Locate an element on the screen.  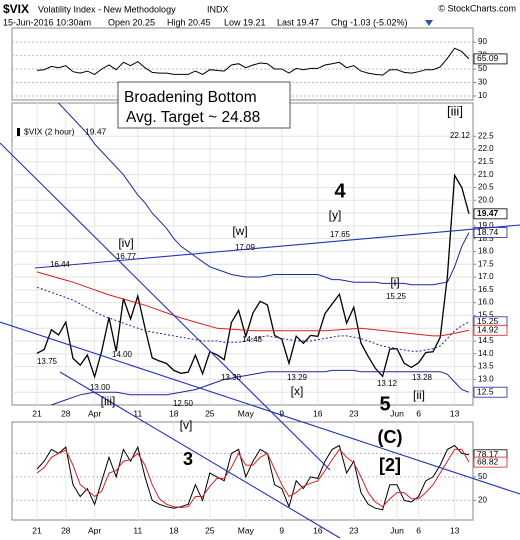
annotation: [i] is located at coordinates (394, 282).